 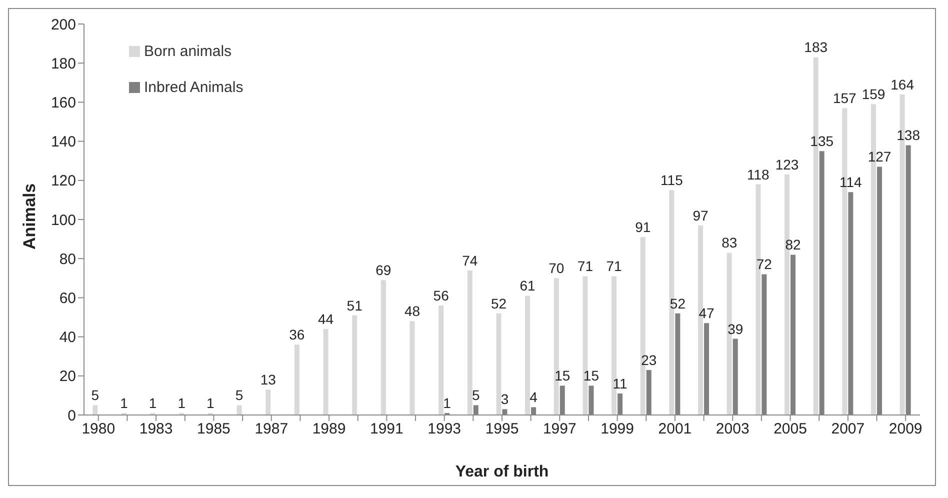 I want to click on x-tick-label: 2001, so click(x=675, y=429).